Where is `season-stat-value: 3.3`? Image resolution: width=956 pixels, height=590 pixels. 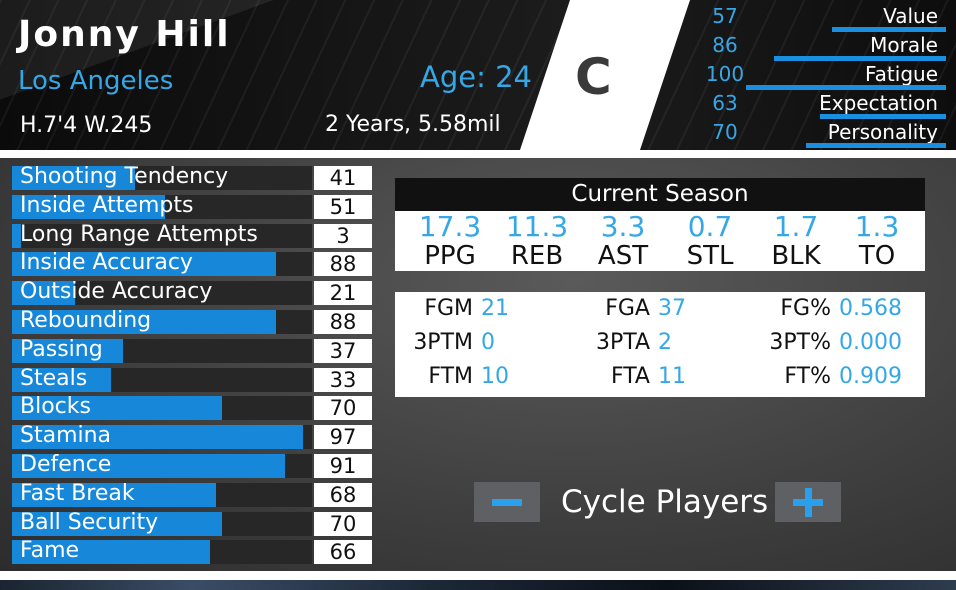
season-stat-value: 3.3 is located at coordinates (623, 226).